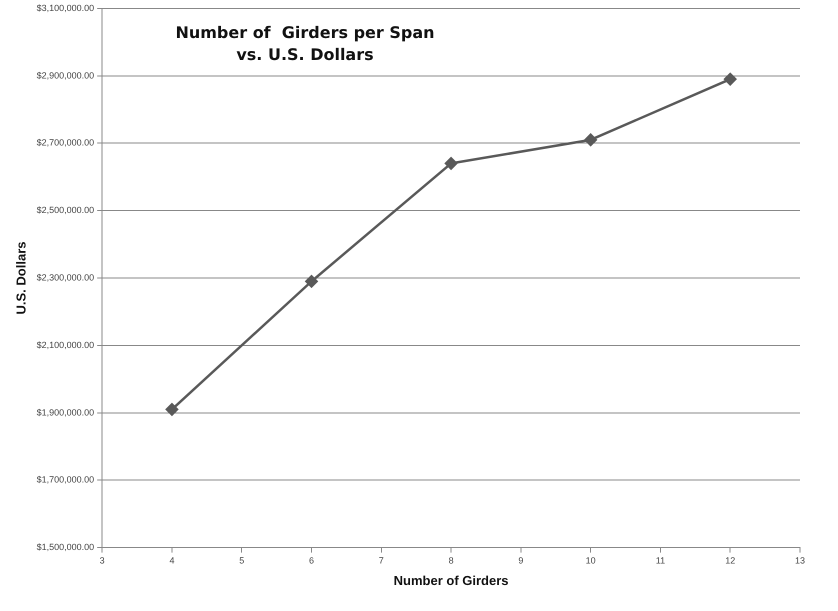  What do you see at coordinates (20, 278) in the screenshot?
I see `y-axis-title: U.S. Dollars` at bounding box center [20, 278].